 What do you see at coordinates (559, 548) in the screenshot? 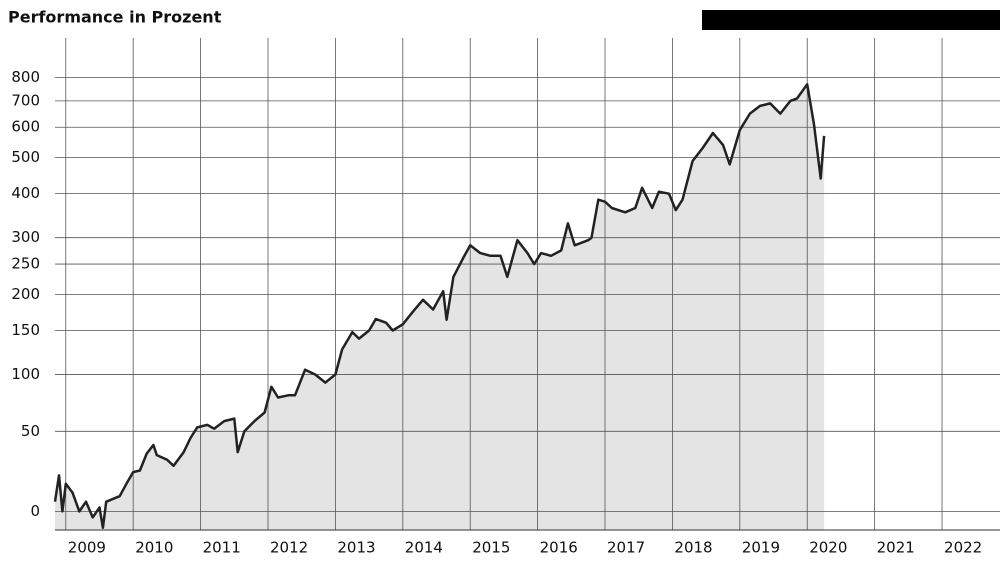
I see `x-tick-label: 2016` at bounding box center [559, 548].